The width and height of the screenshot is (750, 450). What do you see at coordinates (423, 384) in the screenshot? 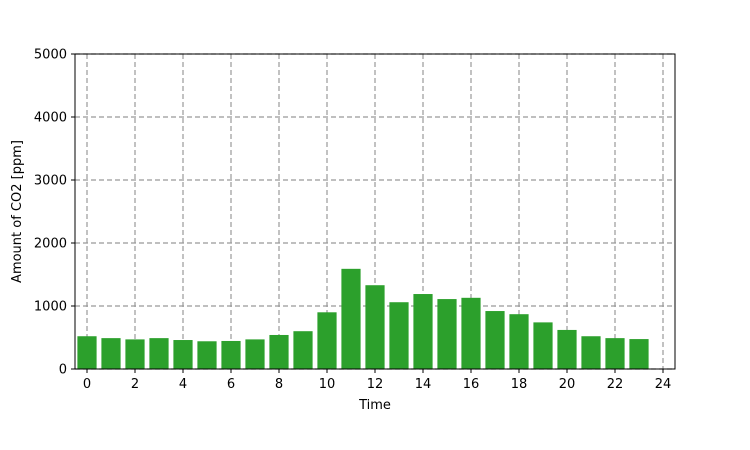
I see `x-tick-label: 14` at bounding box center [423, 384].